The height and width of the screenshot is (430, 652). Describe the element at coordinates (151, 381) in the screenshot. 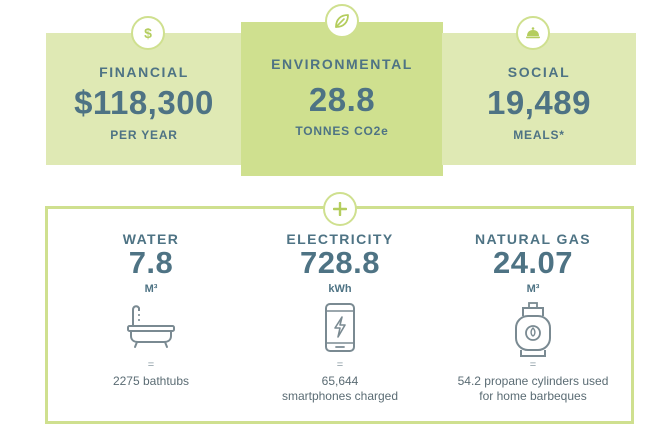

I see `water-description: 2275 bathtubs` at that location.